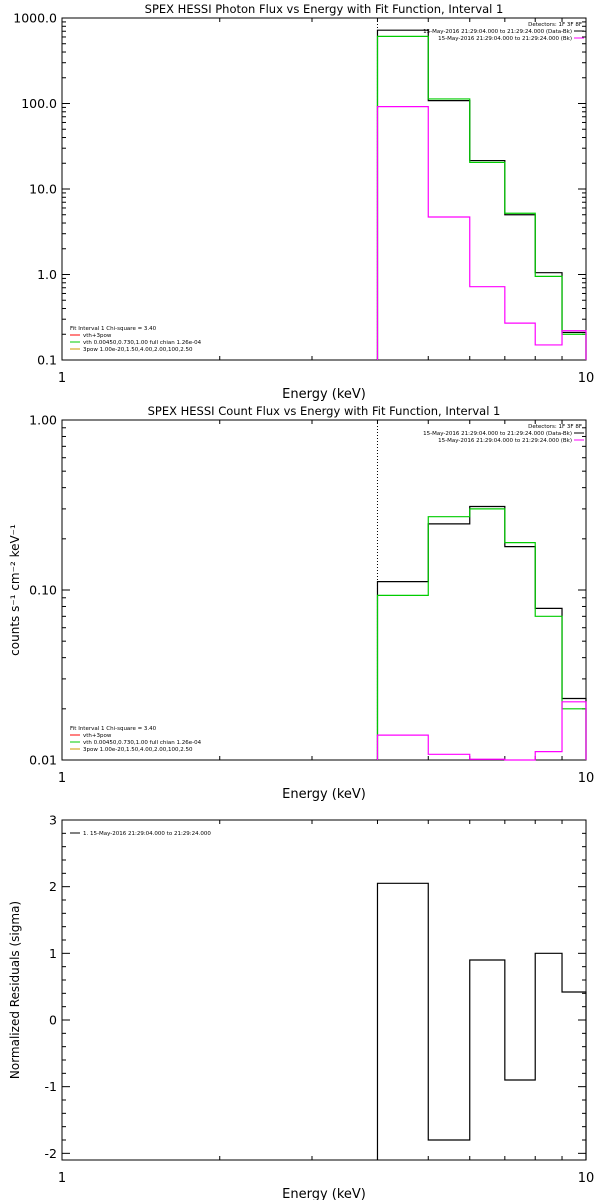 The image size is (600, 1200). What do you see at coordinates (51, 1086) in the screenshot?
I see `y-tick-label: -1` at bounding box center [51, 1086].